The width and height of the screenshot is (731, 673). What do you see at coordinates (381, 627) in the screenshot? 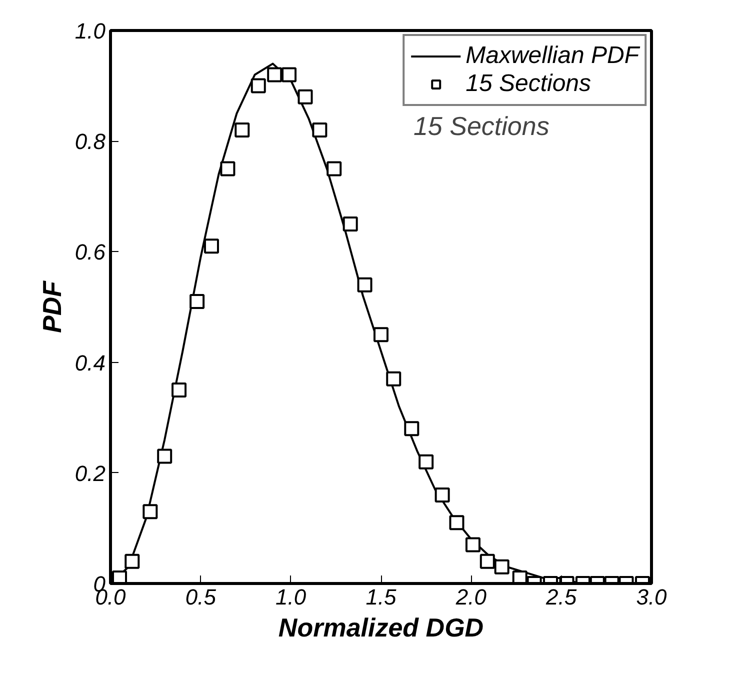
I see `x-axis-title: Normalized DGD` at bounding box center [381, 627].